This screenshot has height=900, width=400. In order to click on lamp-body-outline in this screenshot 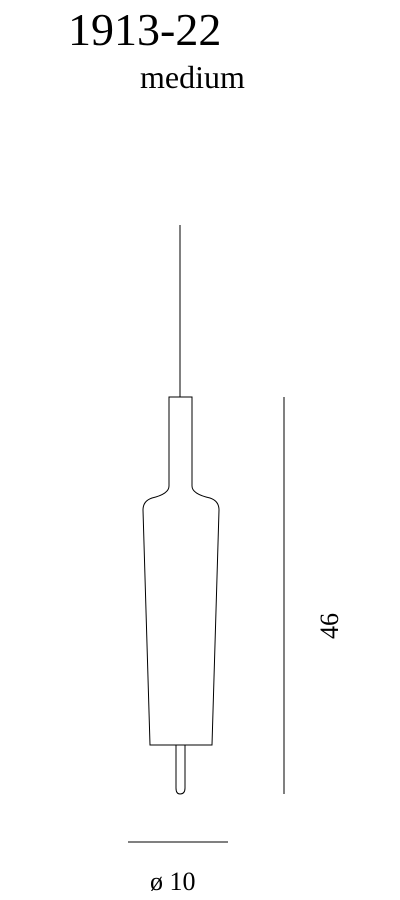, I will do `click(181, 571)`.